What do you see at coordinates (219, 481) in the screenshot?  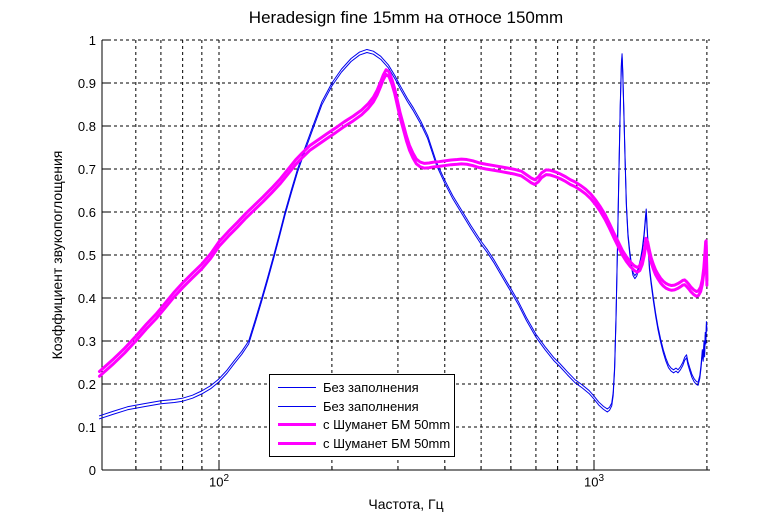 I see `x-tick-label: 10²` at bounding box center [219, 481].